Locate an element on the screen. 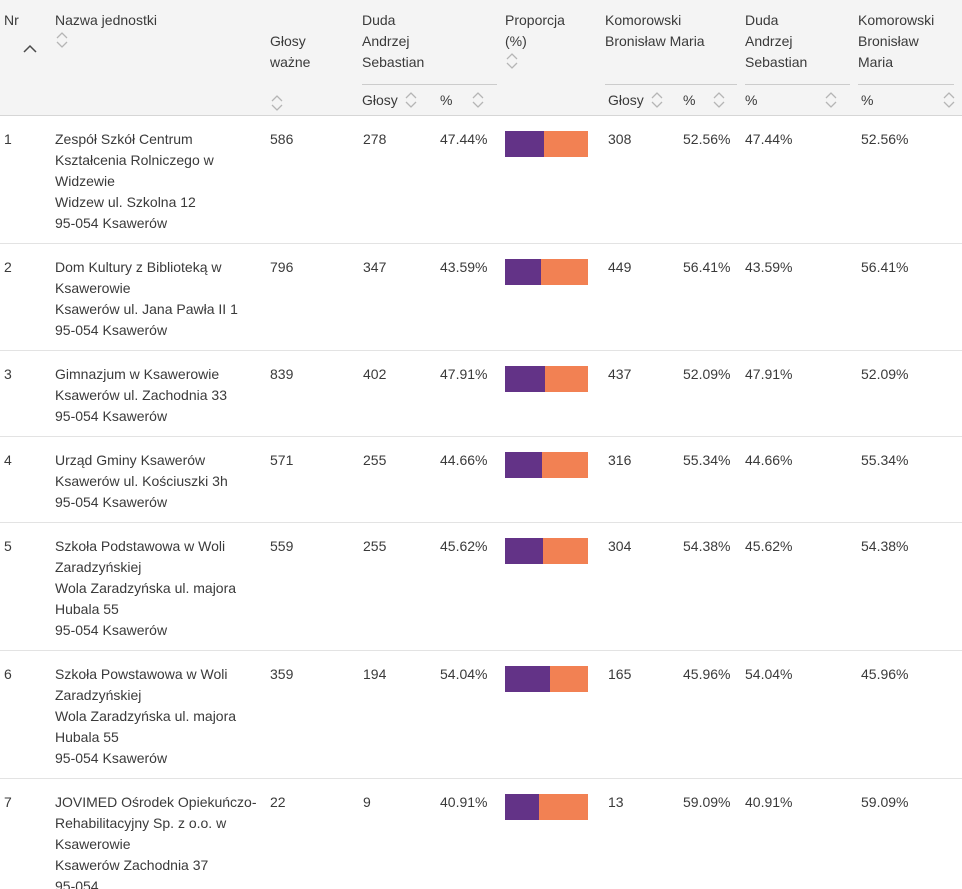 This screenshot has width=962, height=889. valid-votes-value: 359 is located at coordinates (282, 674).